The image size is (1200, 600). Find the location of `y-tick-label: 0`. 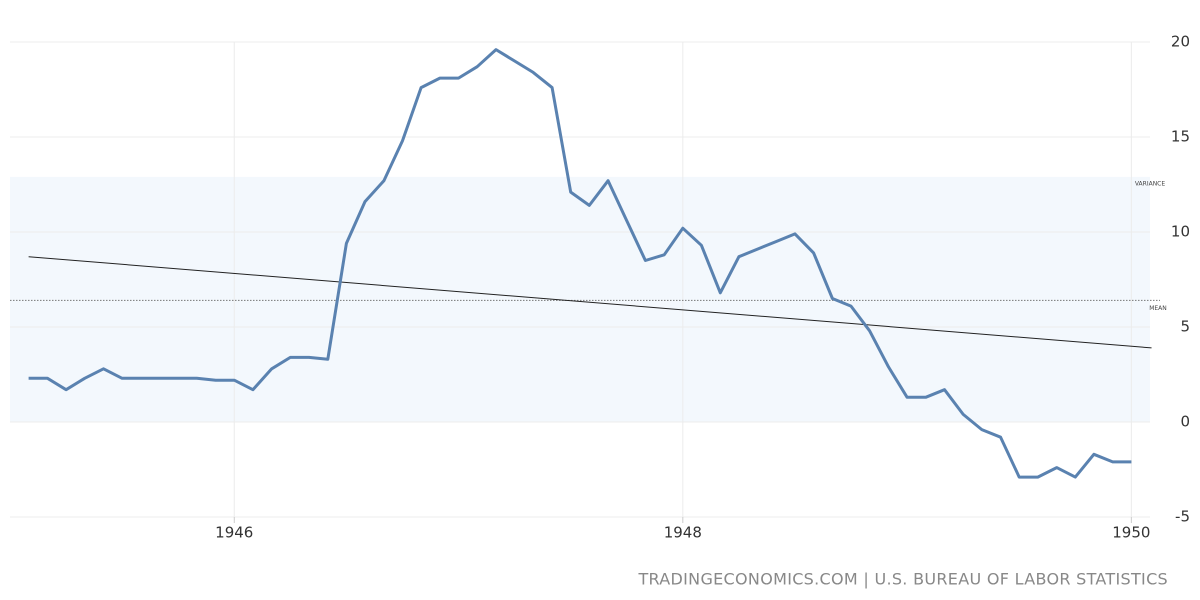

y-tick-label: 0 is located at coordinates (1185, 422).